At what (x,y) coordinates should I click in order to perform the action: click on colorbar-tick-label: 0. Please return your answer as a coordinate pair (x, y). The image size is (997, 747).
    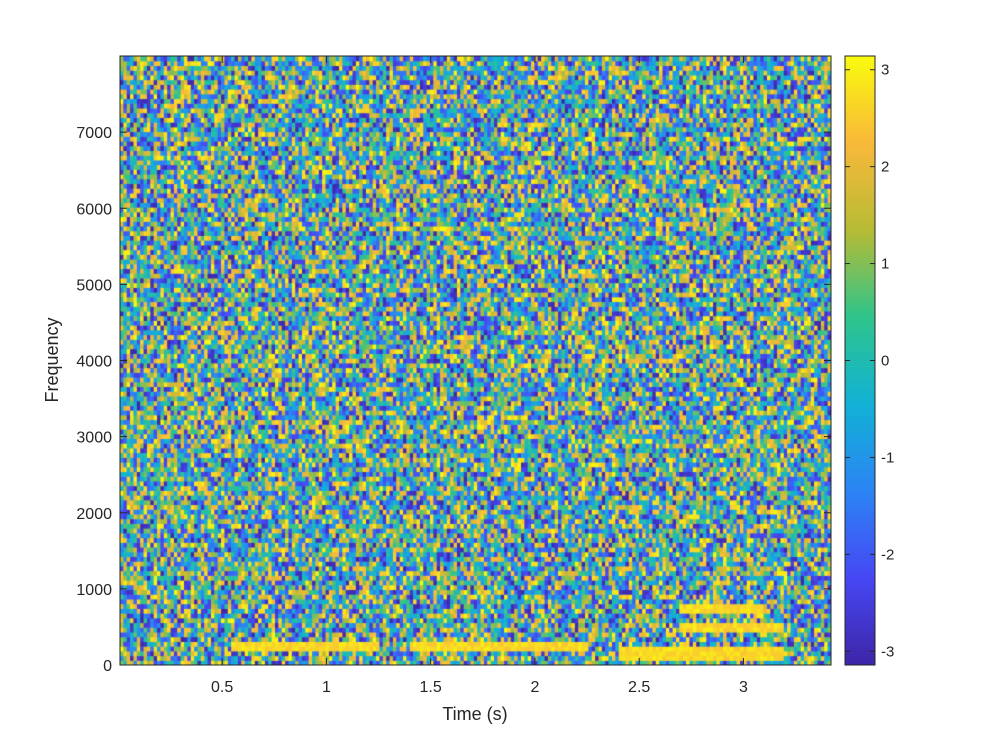
    Looking at the image, I should click on (885, 361).